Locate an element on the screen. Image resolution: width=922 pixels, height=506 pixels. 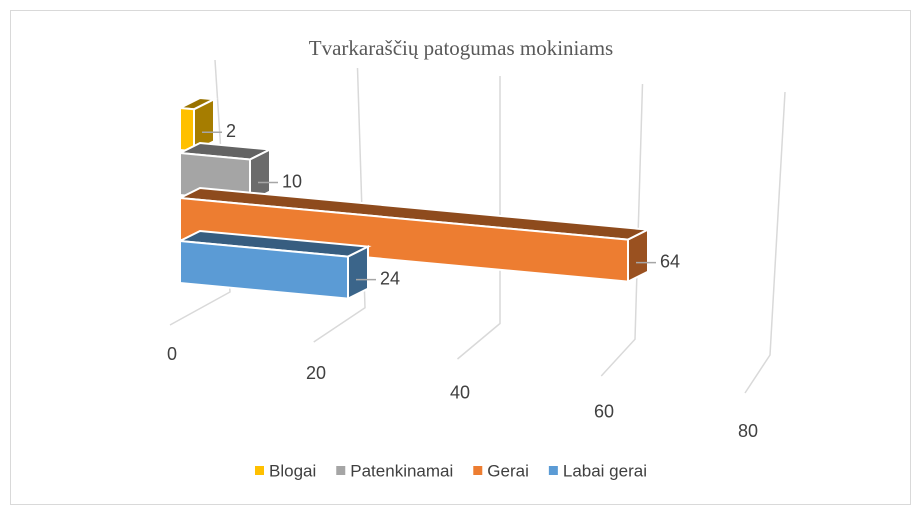
data-label: 10 is located at coordinates (292, 181).